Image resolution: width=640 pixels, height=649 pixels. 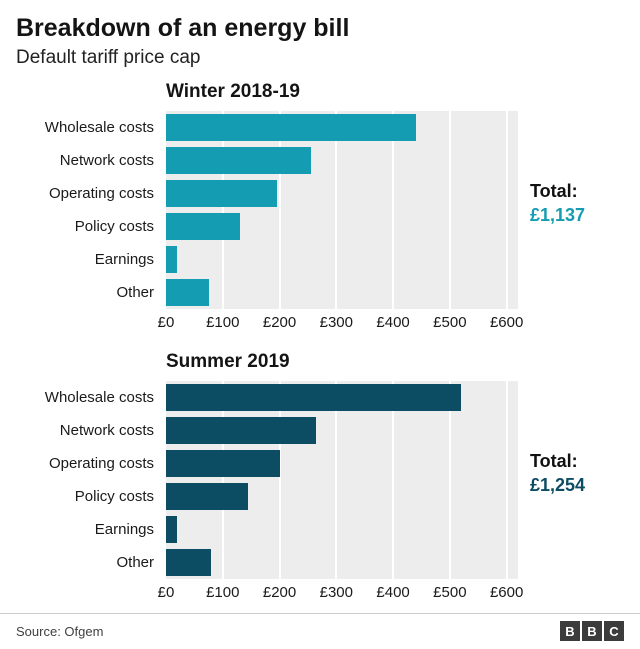 I want to click on total-block: Total: £1,254, so click(x=571, y=480).